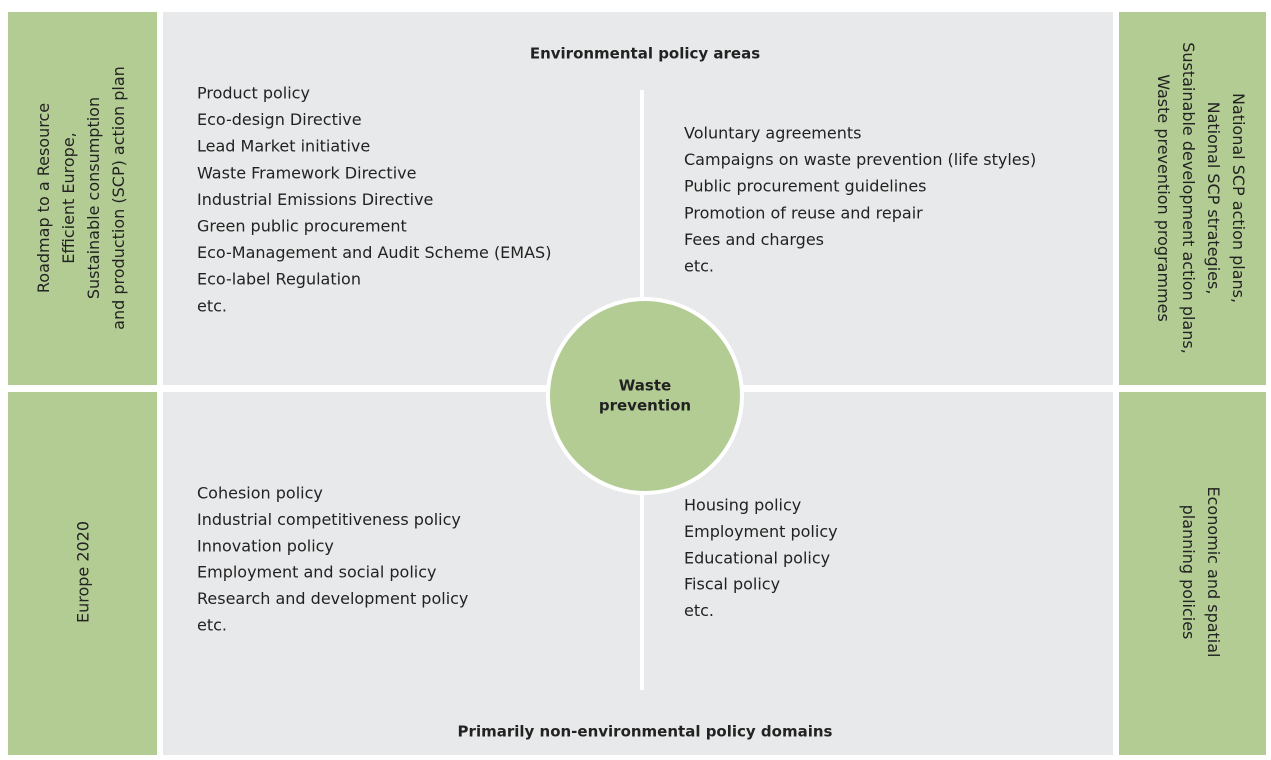 This screenshot has height=760, width=1271. I want to click on top-title: Environmental policy areas, so click(645, 54).